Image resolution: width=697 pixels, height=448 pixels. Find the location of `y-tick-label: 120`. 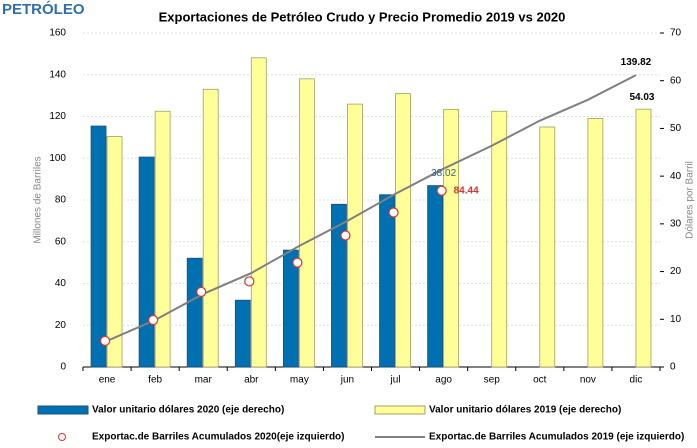

y-tick-label: 120 is located at coordinates (57, 116).